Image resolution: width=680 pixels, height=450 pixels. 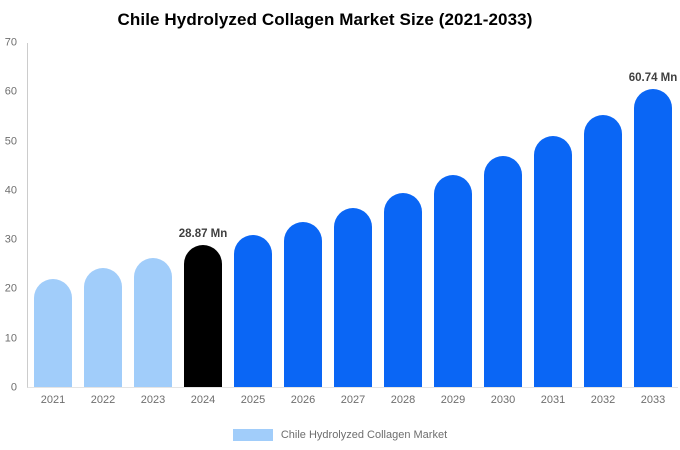 What do you see at coordinates (103, 224) in the screenshot?
I see `bar-band-2022: 2022` at bounding box center [103, 224].